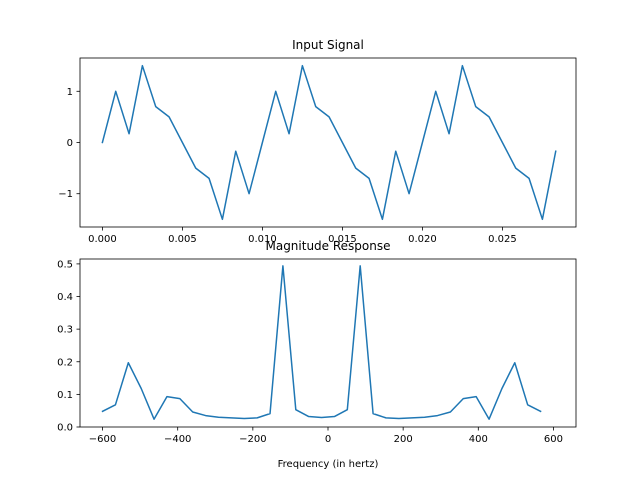 The image size is (640, 480). Describe the element at coordinates (252, 439) in the screenshot. I see `magnitude-response-x-tick-label: −200` at that location.